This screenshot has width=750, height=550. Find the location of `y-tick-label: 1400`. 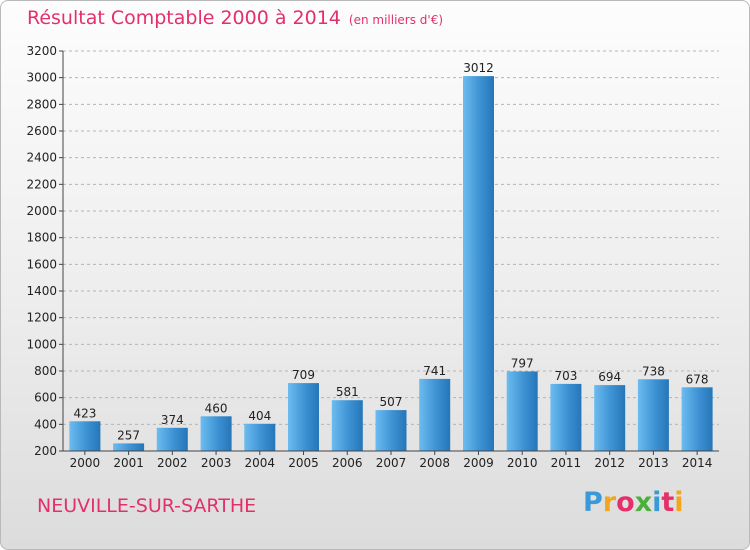

y-tick-label: 1400 is located at coordinates (41, 291).